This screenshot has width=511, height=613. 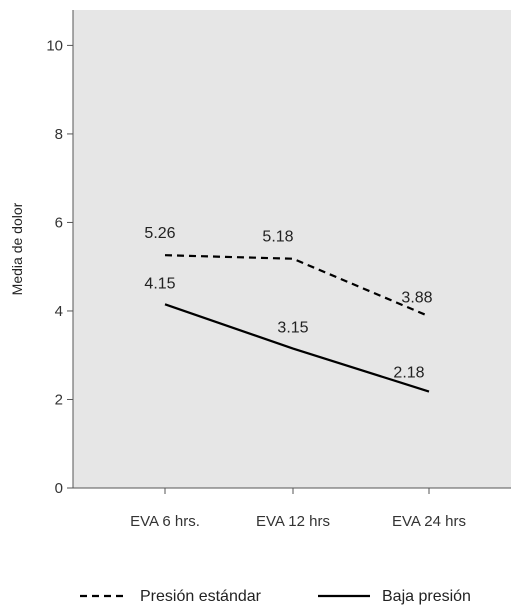 What do you see at coordinates (201, 596) in the screenshot?
I see `legend-label-1: Presión estándar` at bounding box center [201, 596].